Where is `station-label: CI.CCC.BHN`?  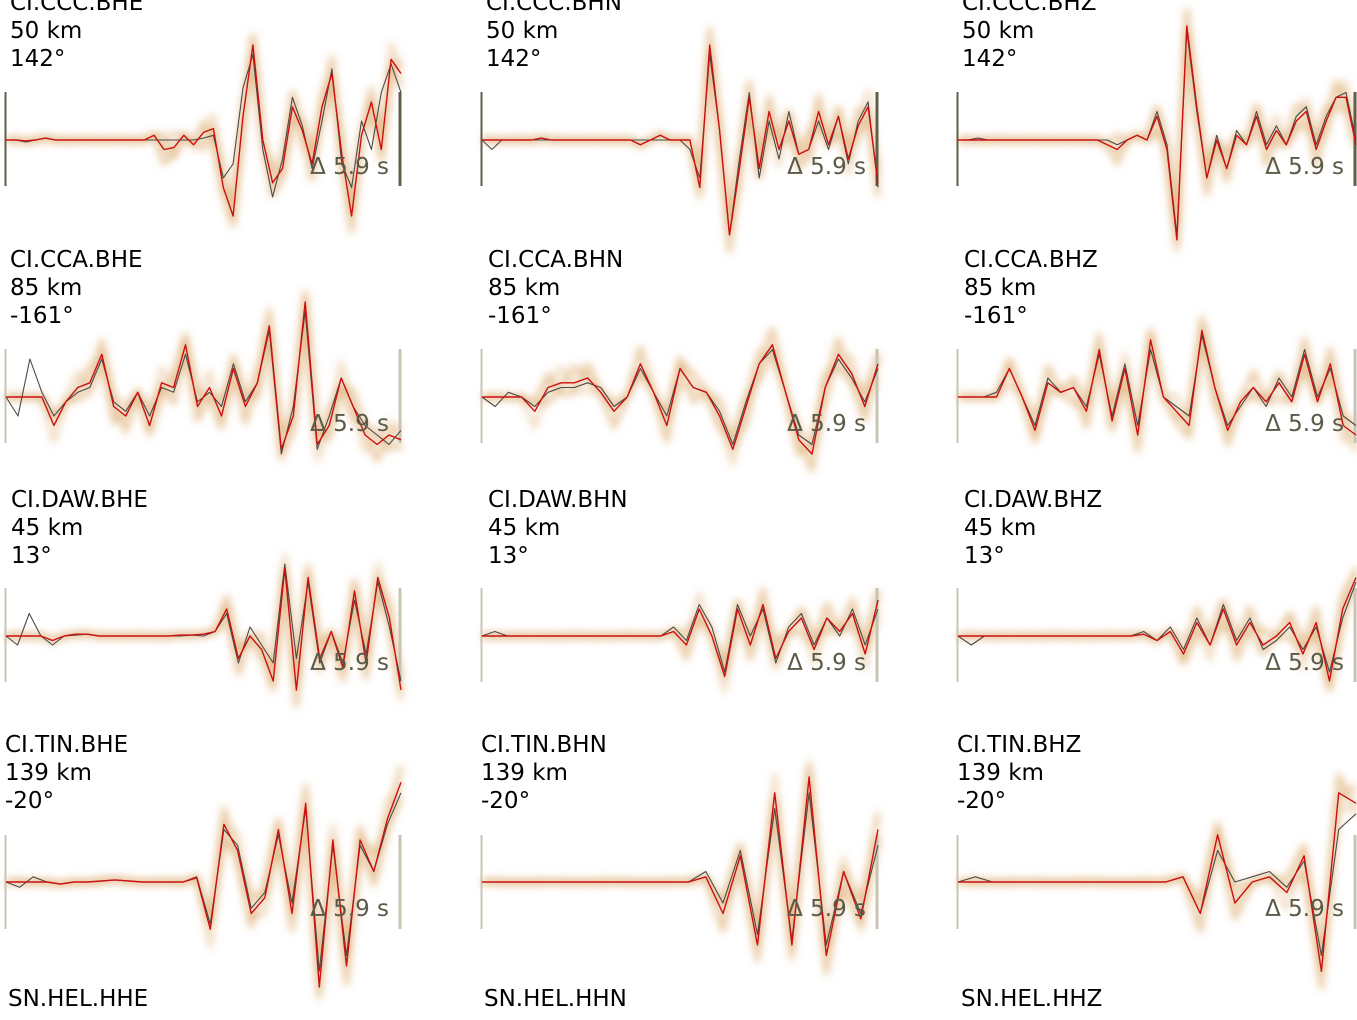
station-label: CI.CCC.BHN is located at coordinates (554, 8).